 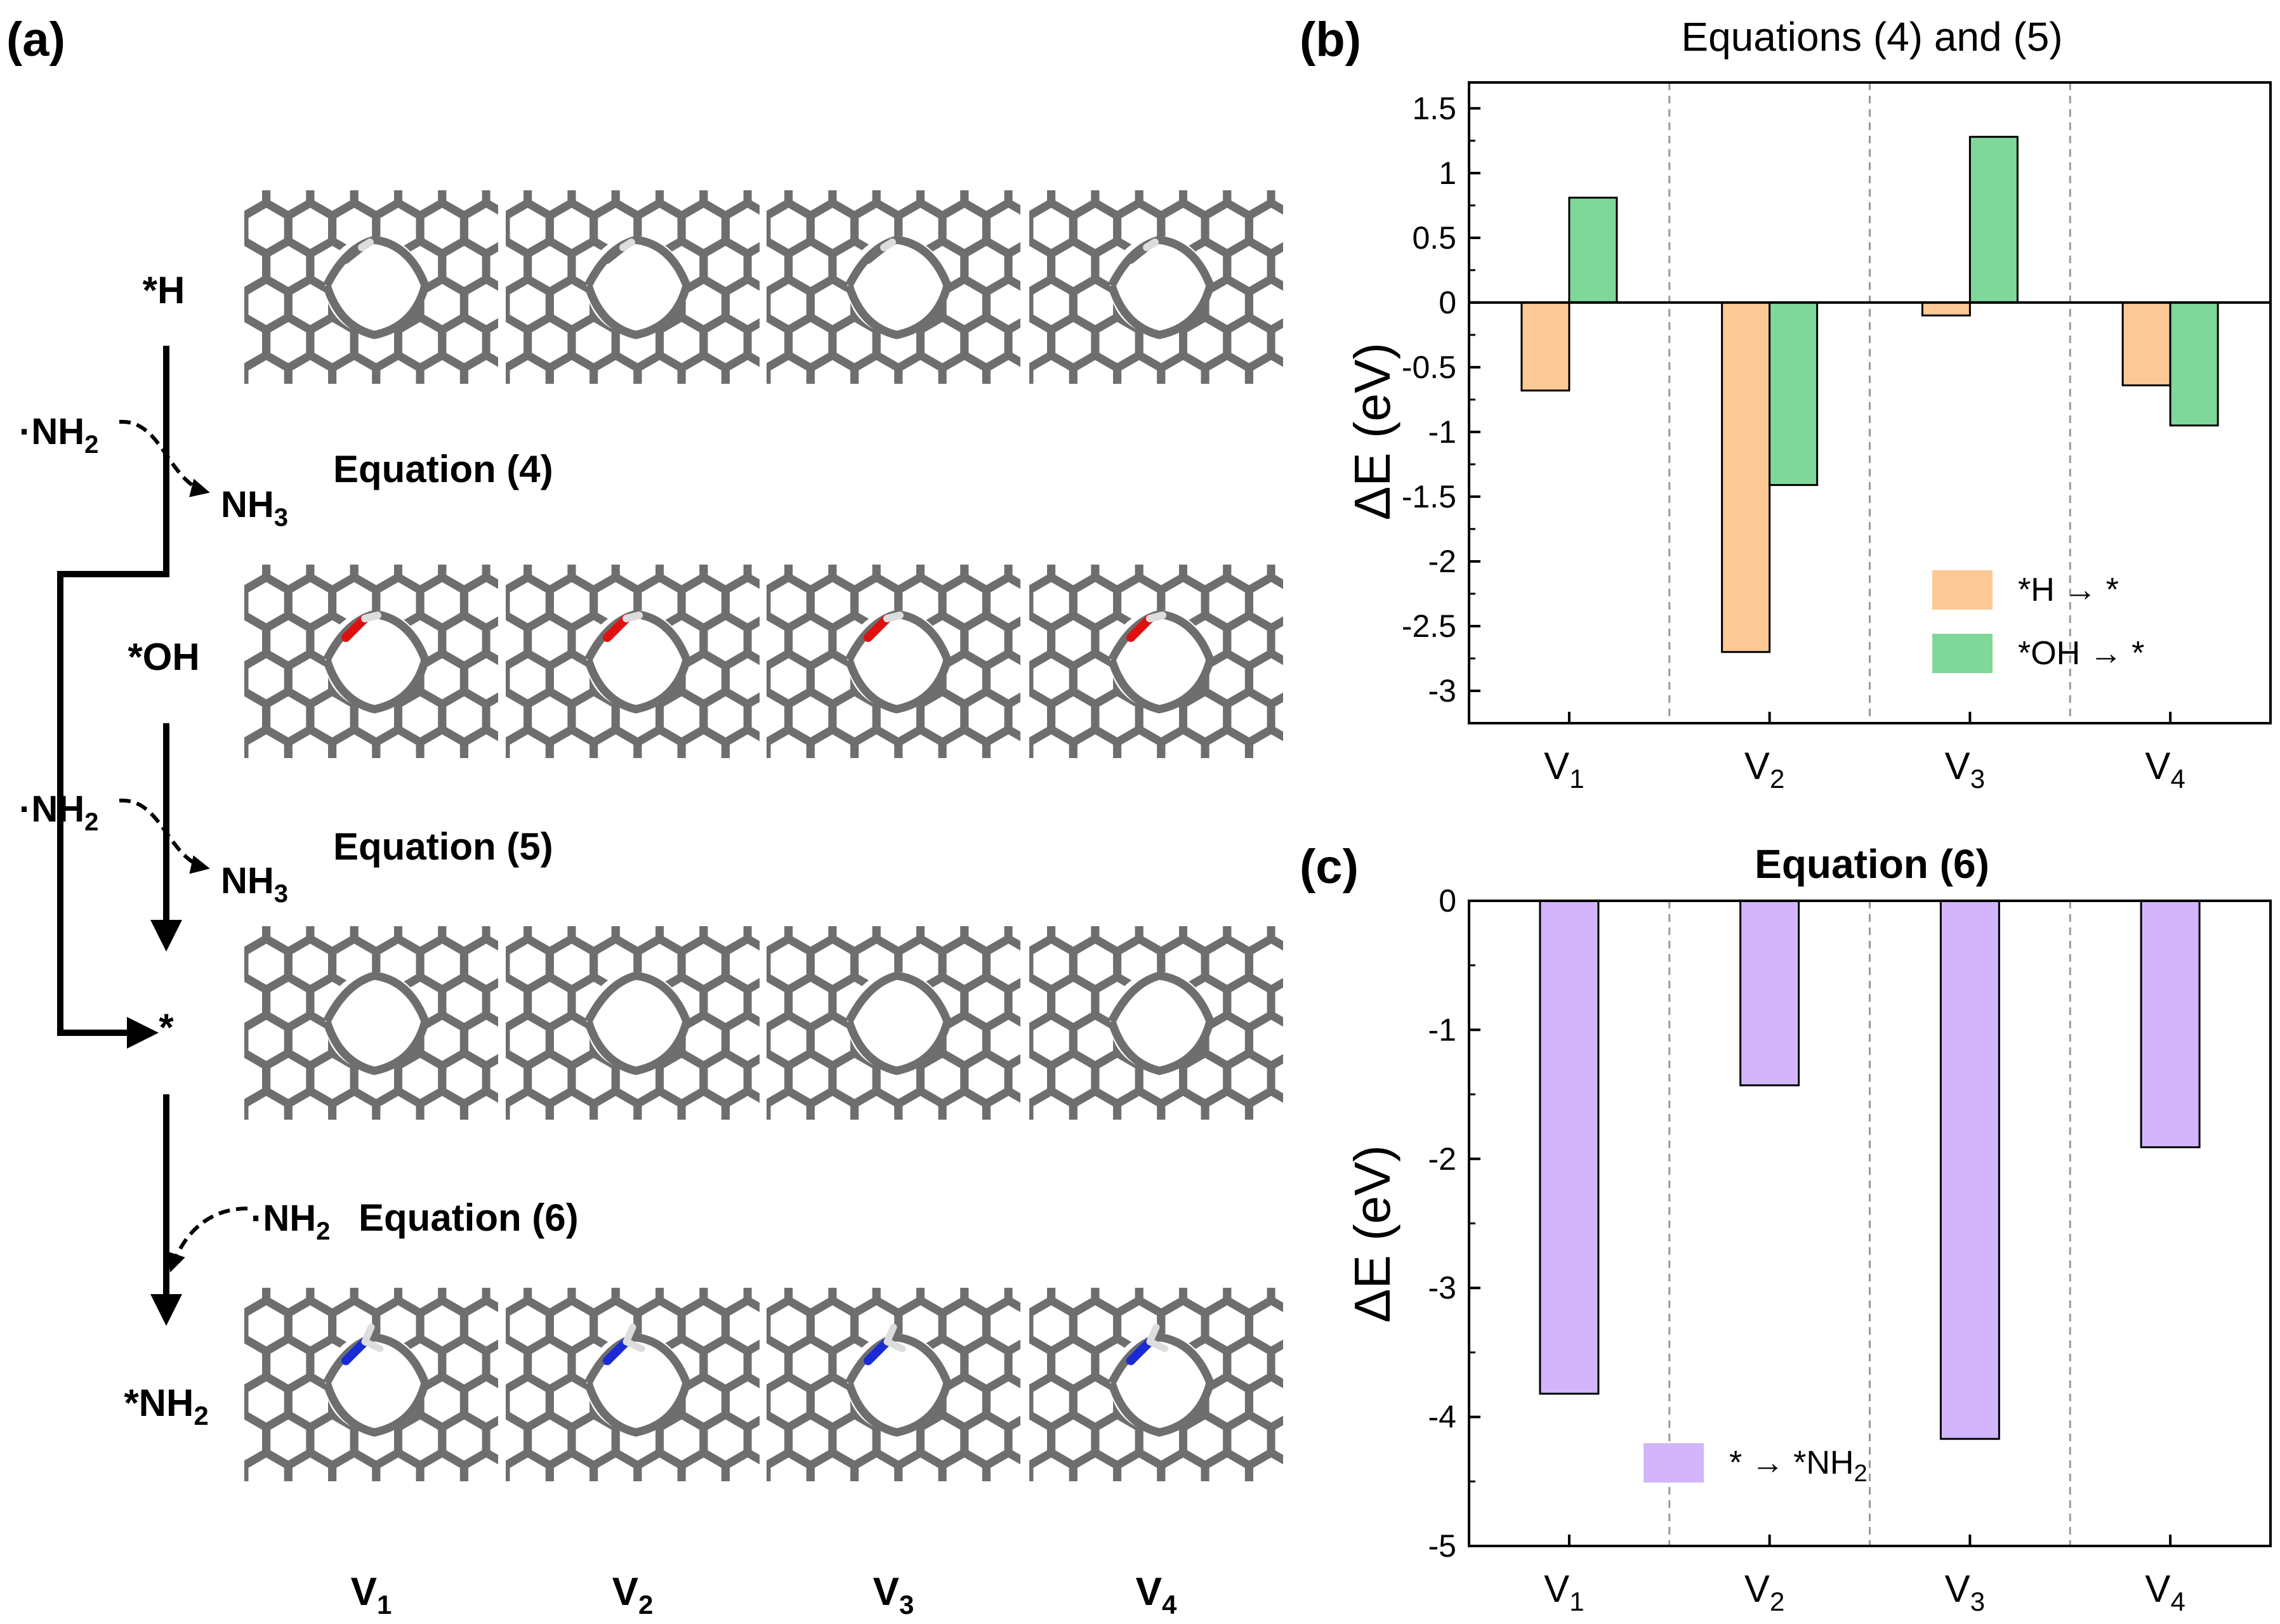 I want to click on legend-label: * → *NH2, so click(x=1798, y=1465).